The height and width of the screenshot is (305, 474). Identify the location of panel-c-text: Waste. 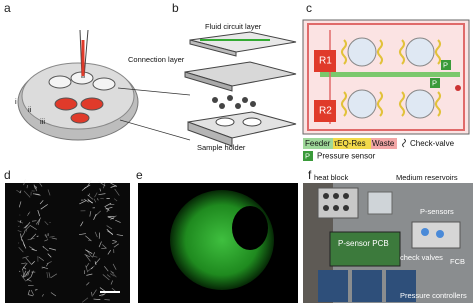
(383, 143).